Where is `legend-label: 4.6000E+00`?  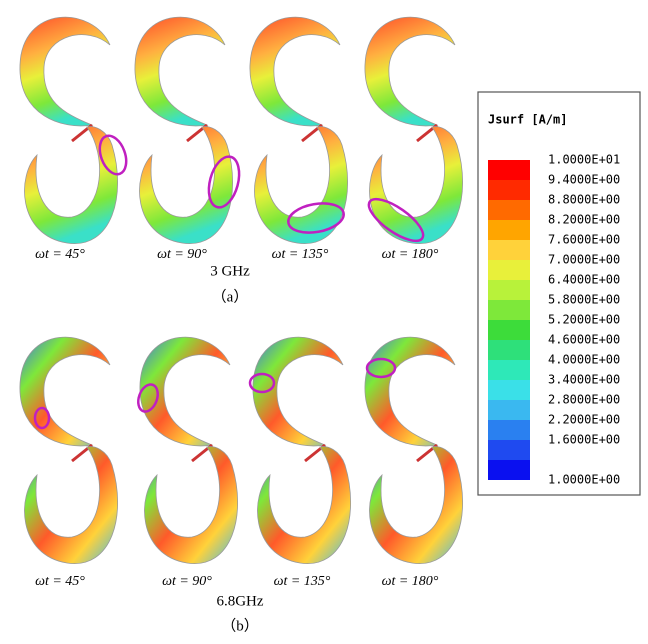
legend-label: 4.6000E+00 is located at coordinates (584, 340).